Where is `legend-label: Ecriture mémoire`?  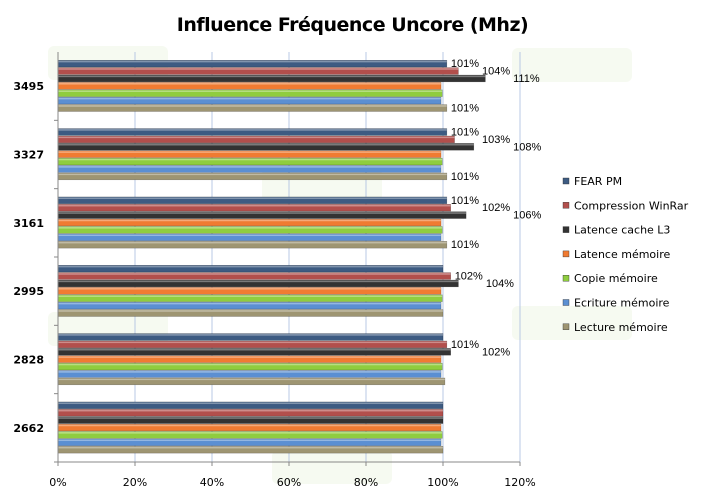 legend-label: Ecriture mémoire is located at coordinates (622, 303).